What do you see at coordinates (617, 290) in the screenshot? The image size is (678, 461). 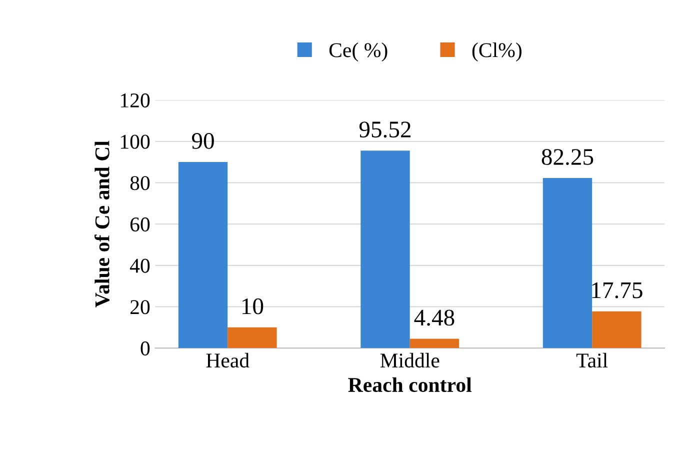 I see `data-label: 17.75` at bounding box center [617, 290].